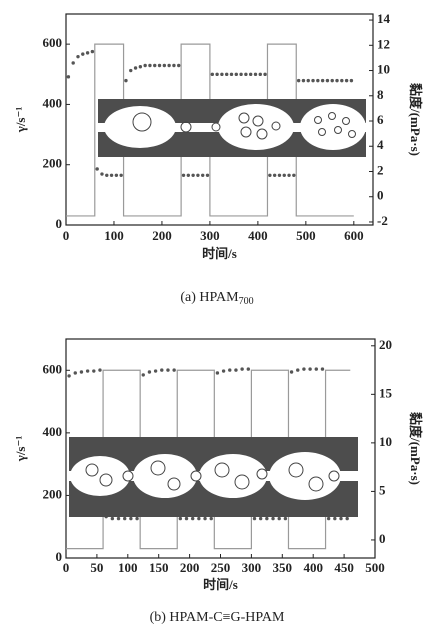  I want to click on caption-text: (a) HPAM, so click(209, 297).